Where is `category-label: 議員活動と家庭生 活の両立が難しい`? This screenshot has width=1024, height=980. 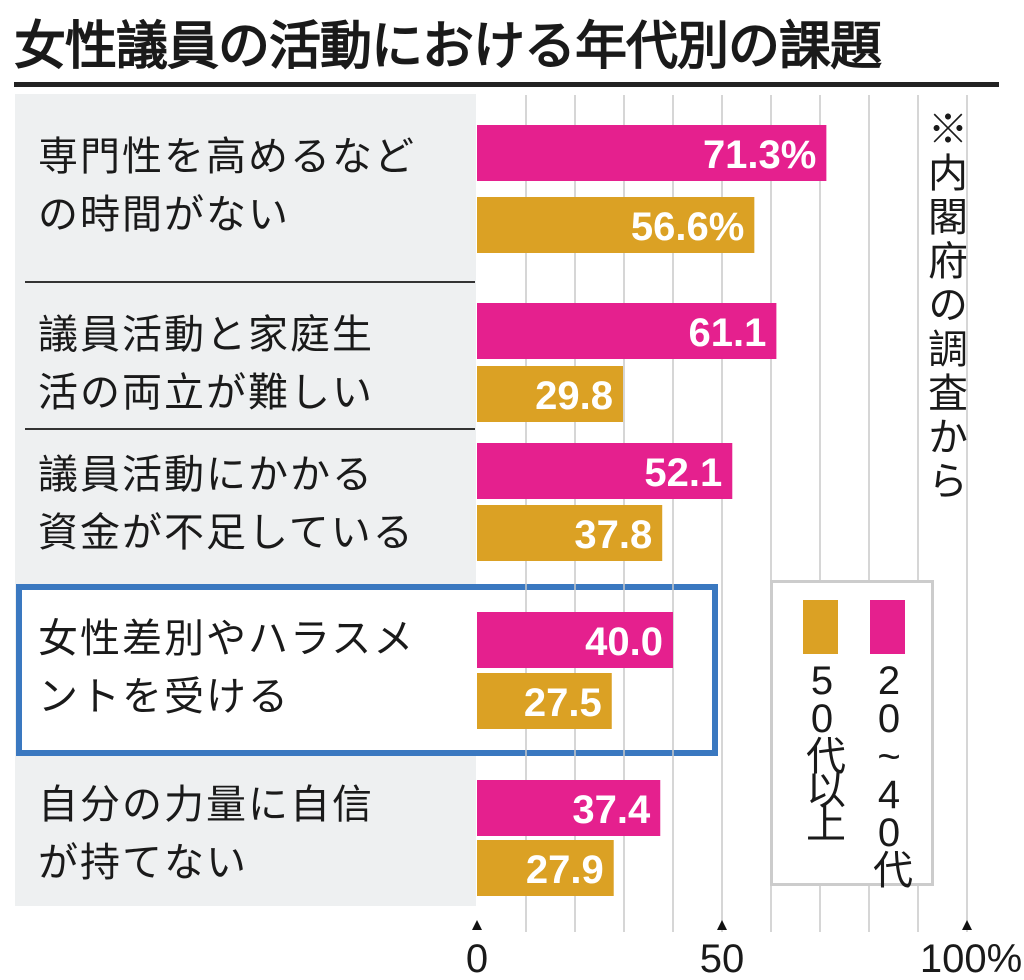 category-label: 議員活動と家庭生 活の両立が難しい is located at coordinates (206, 364).